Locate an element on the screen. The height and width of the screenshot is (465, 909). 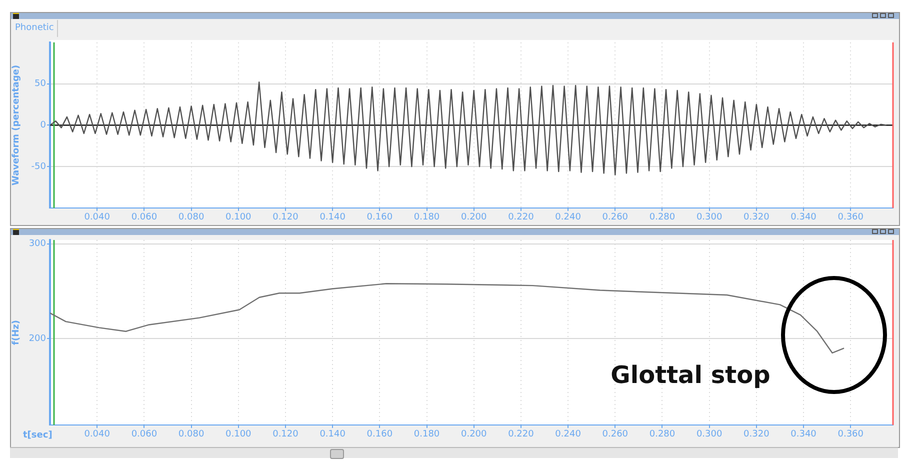
y-tick-label: 200 is located at coordinates (37, 339).